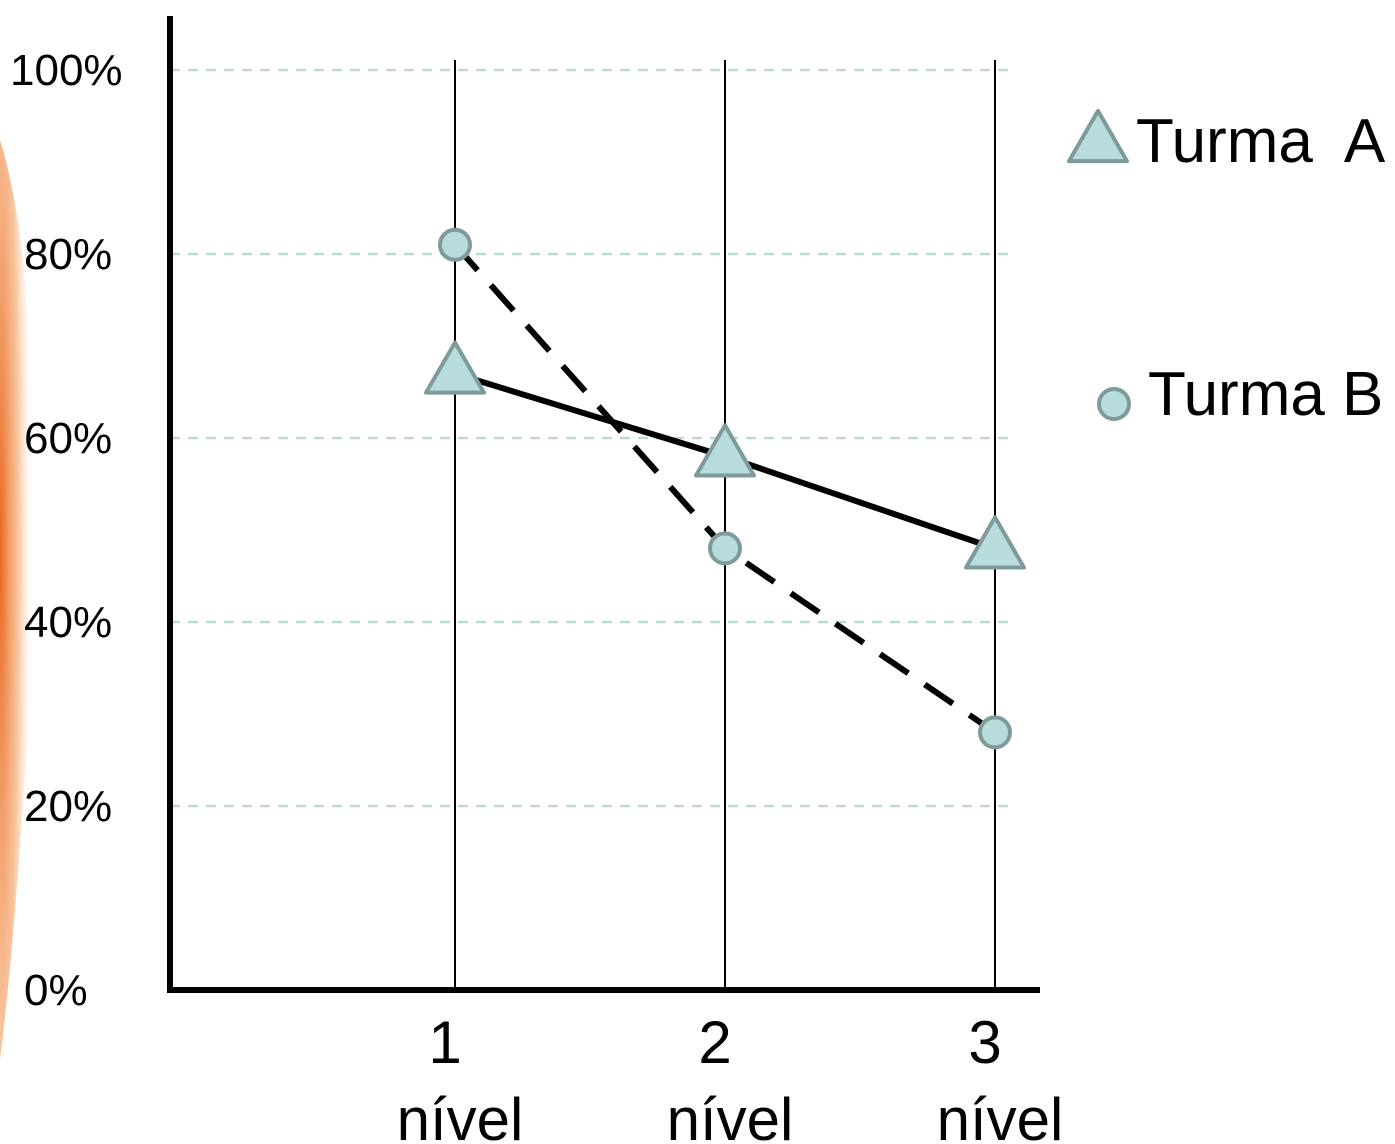 This screenshot has height=1144, width=1395. I want to click on legend-circle-marker, so click(1114, 404).